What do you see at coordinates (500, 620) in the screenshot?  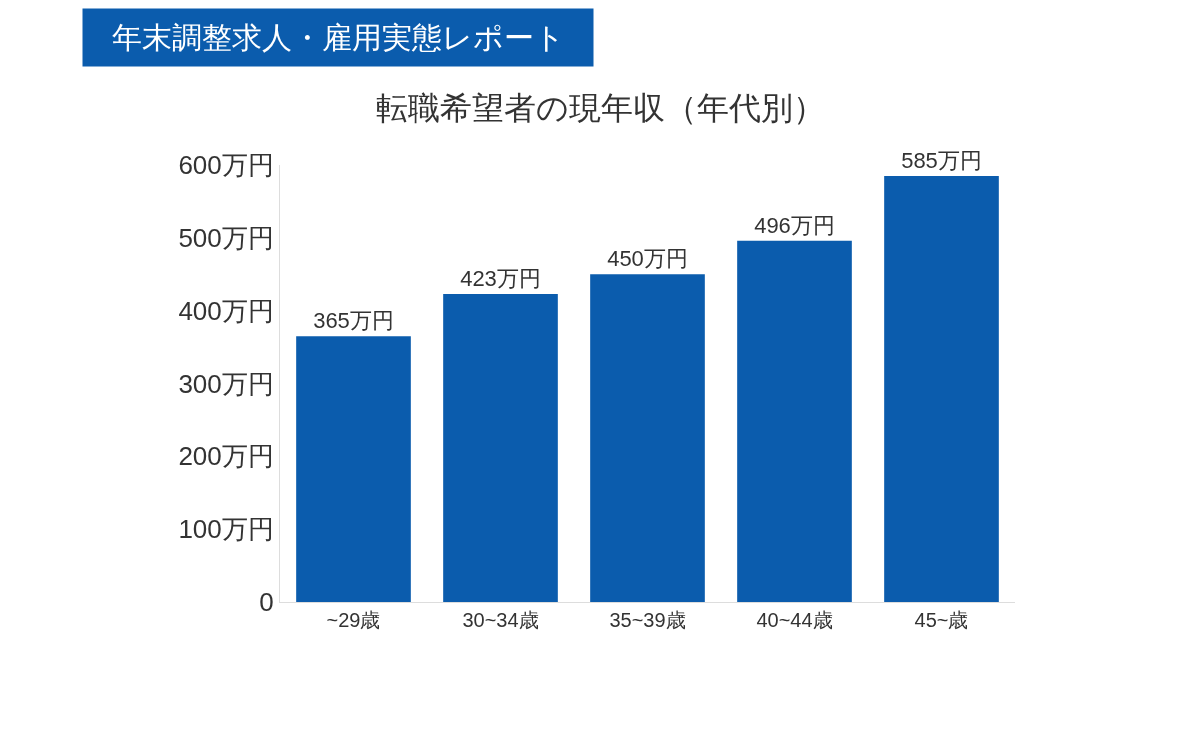 I see `x-tick-label: 30~34歳` at bounding box center [500, 620].